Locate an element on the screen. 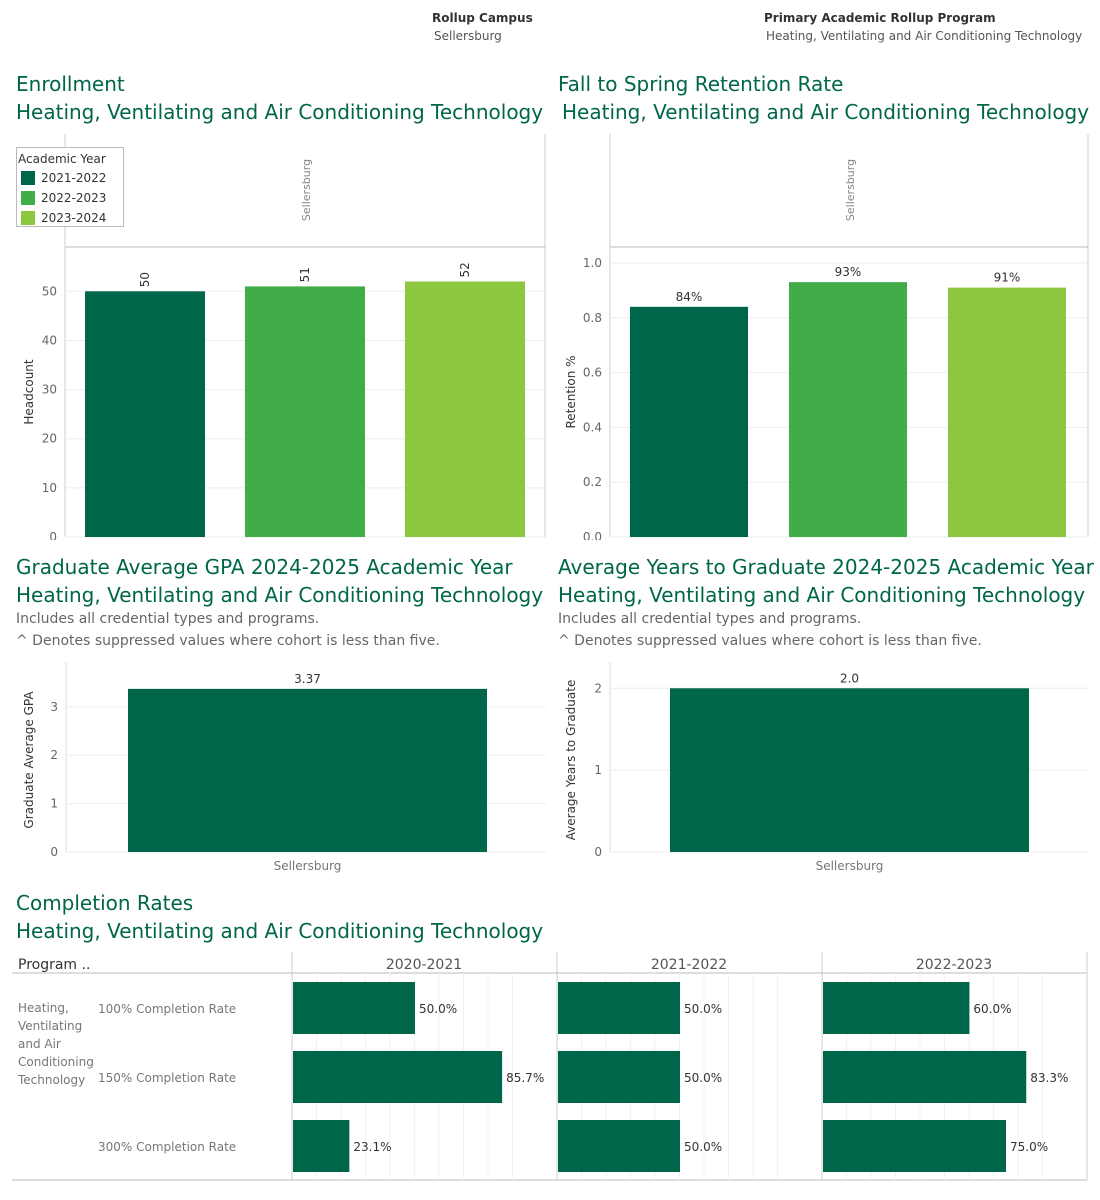 Image resolution: width=1100 pixels, height=1200 pixels. legend-item-2021-2022: 2021-2022 is located at coordinates (70, 178).